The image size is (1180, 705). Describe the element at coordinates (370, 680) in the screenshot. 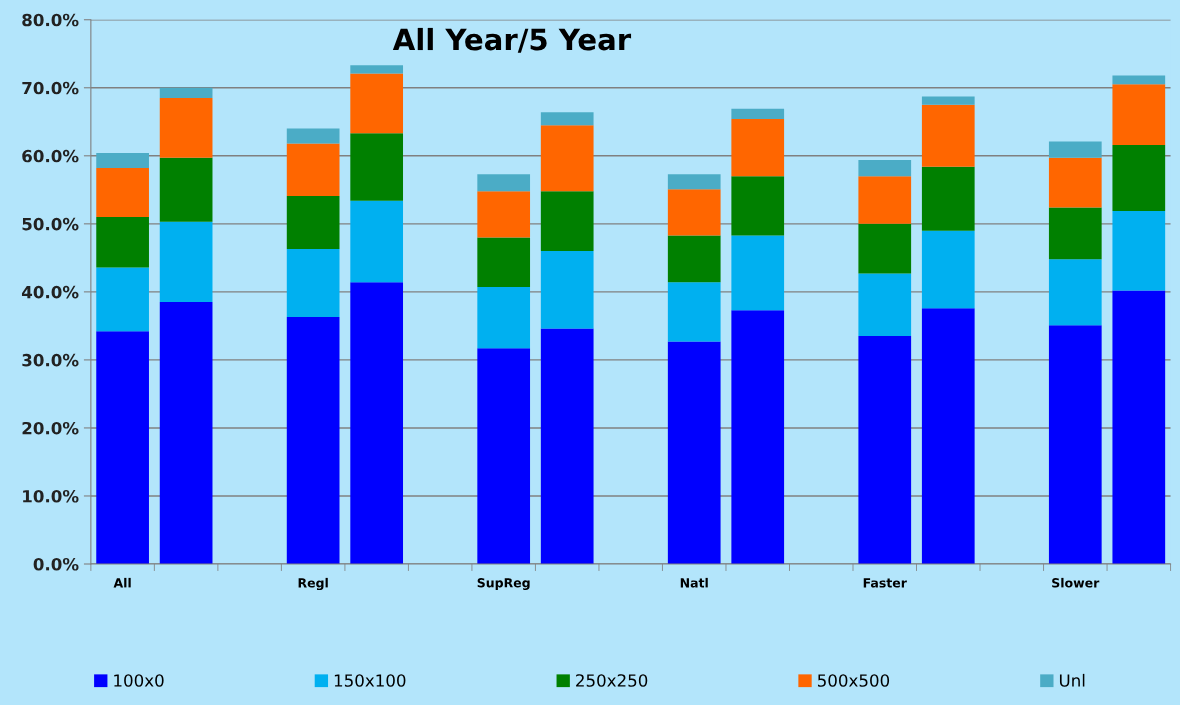

I see `legend-label: 150x100` at that location.